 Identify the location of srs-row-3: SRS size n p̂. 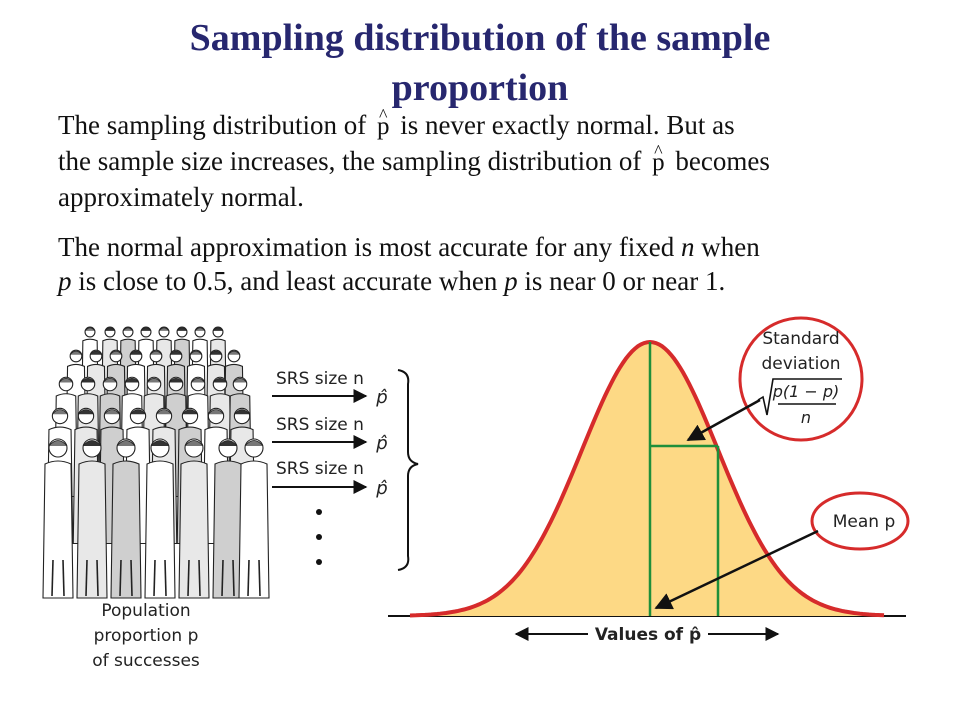
(330, 479).